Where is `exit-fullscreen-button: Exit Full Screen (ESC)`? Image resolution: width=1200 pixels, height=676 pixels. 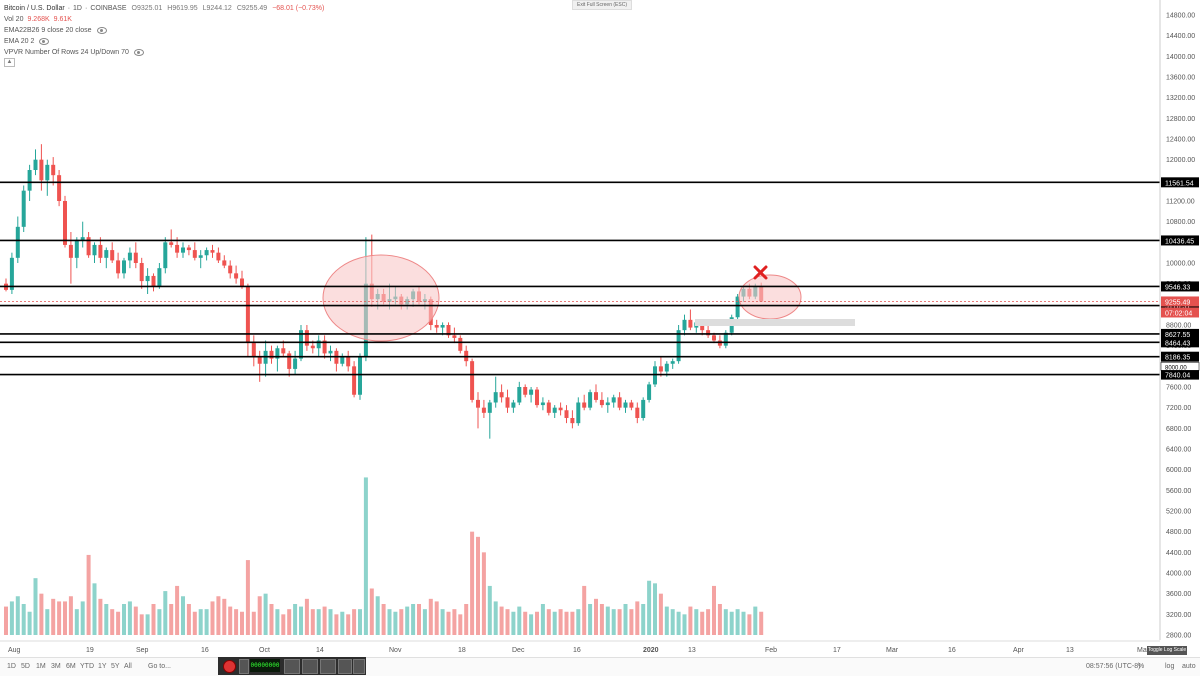 exit-fullscreen-button: Exit Full Screen (ESC) is located at coordinates (602, 5).